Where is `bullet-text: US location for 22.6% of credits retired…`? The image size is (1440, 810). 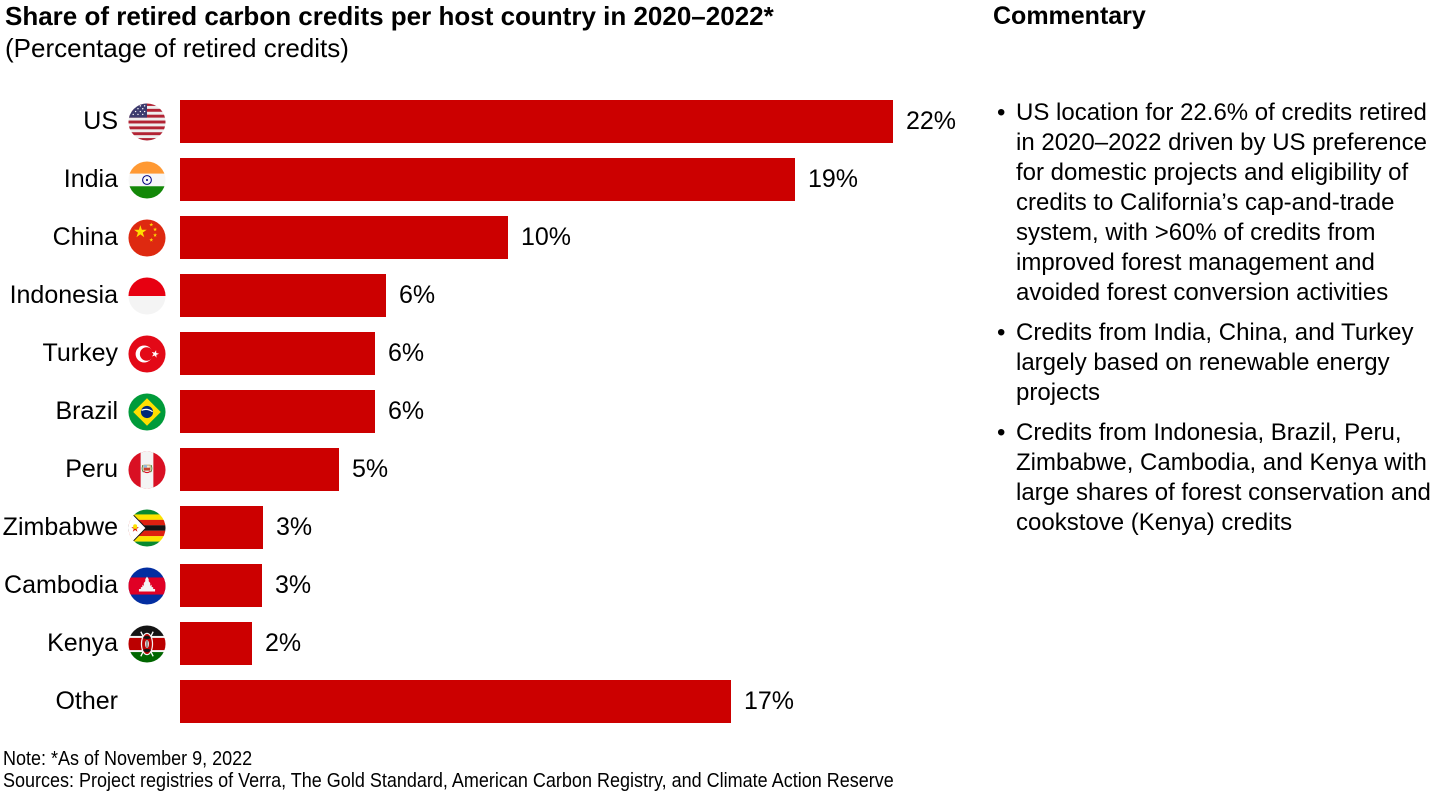 bullet-text: US location for 22.6% of credits retired… is located at coordinates (1221, 202).